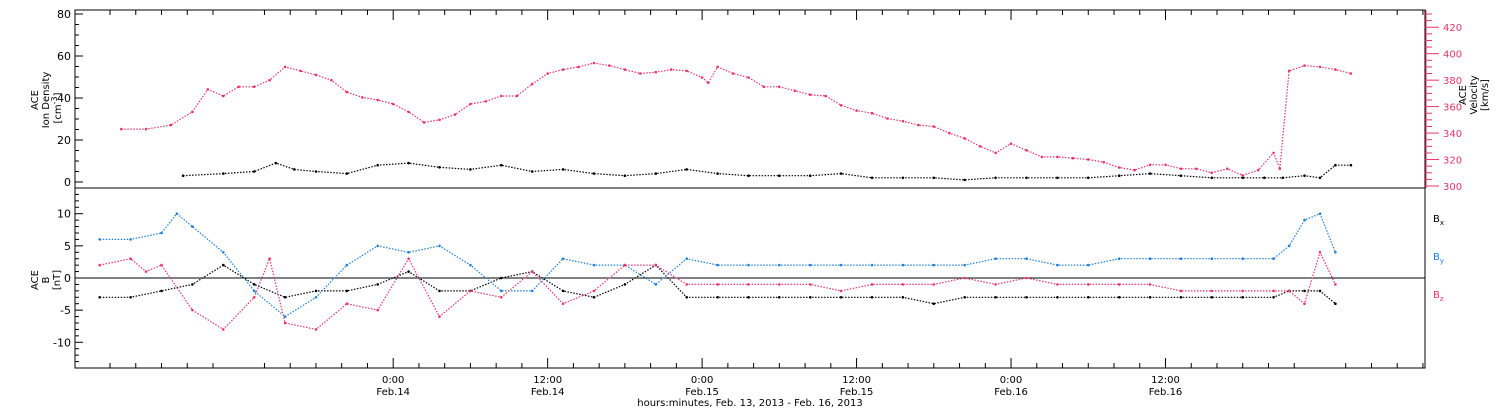 The image size is (1500, 410). Describe the element at coordinates (35, 100) in the screenshot. I see `density-label-line-1: ACE` at that location.